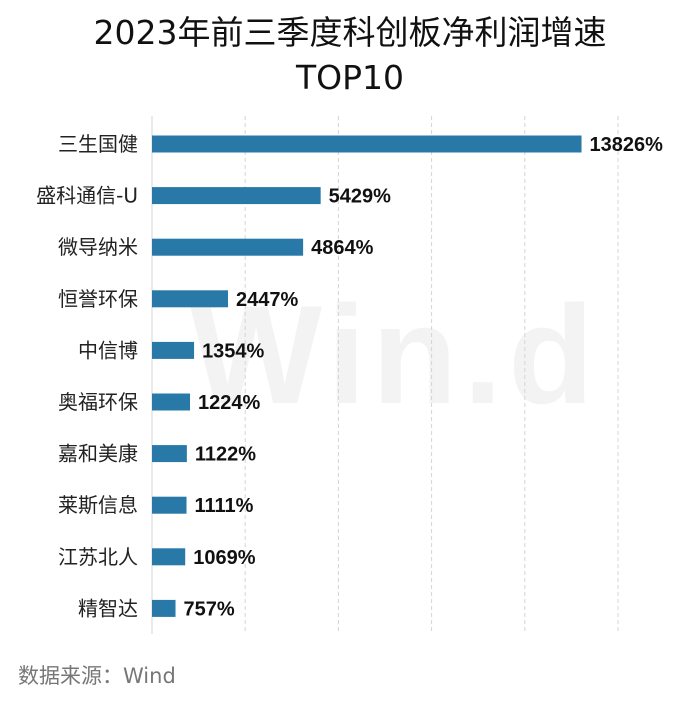  Describe the element at coordinates (97, 676) in the screenshot. I see `source-note: 数据来源：Wind` at that location.